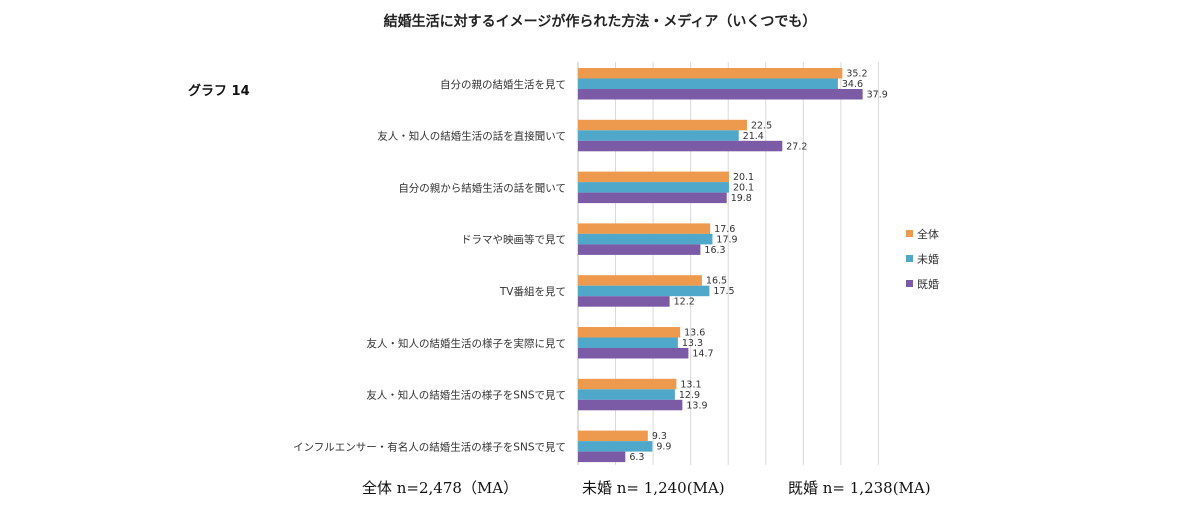 The image size is (1200, 520). Describe the element at coordinates (471, 136) in the screenshot. I see `category-label: 友人・知人の結婚生活の話を直接聞いて` at that location.